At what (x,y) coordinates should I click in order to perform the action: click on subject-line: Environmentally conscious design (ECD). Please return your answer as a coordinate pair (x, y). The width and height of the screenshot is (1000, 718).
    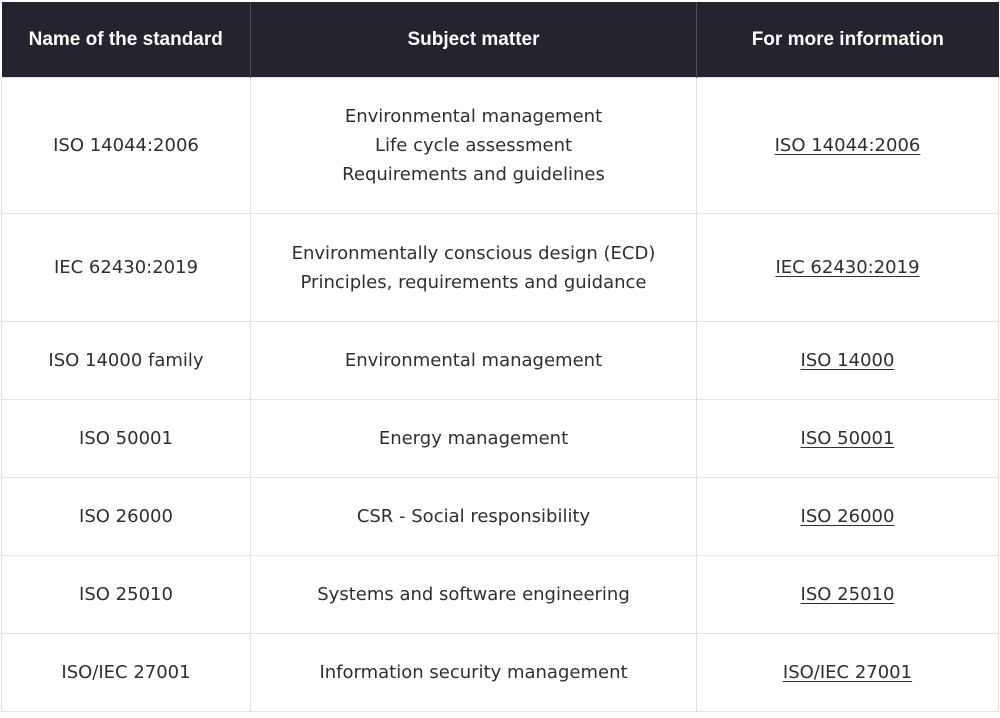
    Looking at the image, I should click on (473, 253).